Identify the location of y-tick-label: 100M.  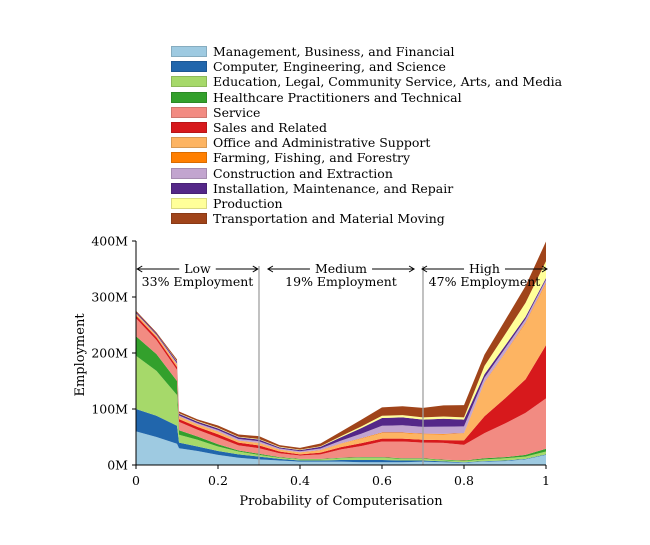
(109, 409).